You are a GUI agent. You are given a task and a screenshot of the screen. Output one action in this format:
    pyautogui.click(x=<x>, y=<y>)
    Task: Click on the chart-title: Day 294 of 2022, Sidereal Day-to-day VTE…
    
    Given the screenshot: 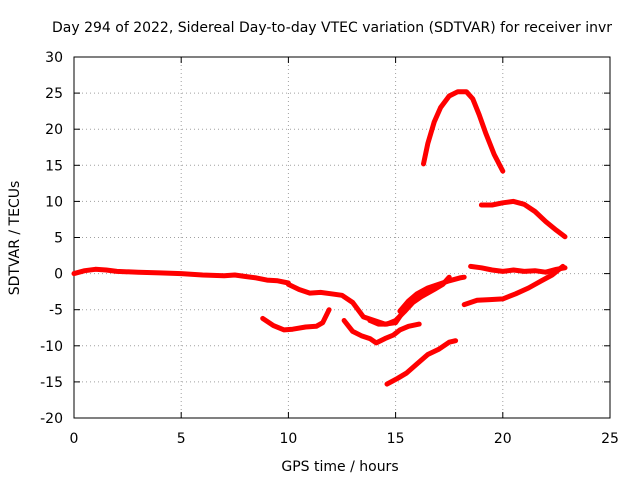 What is the action you would take?
    pyautogui.click(x=332, y=28)
    